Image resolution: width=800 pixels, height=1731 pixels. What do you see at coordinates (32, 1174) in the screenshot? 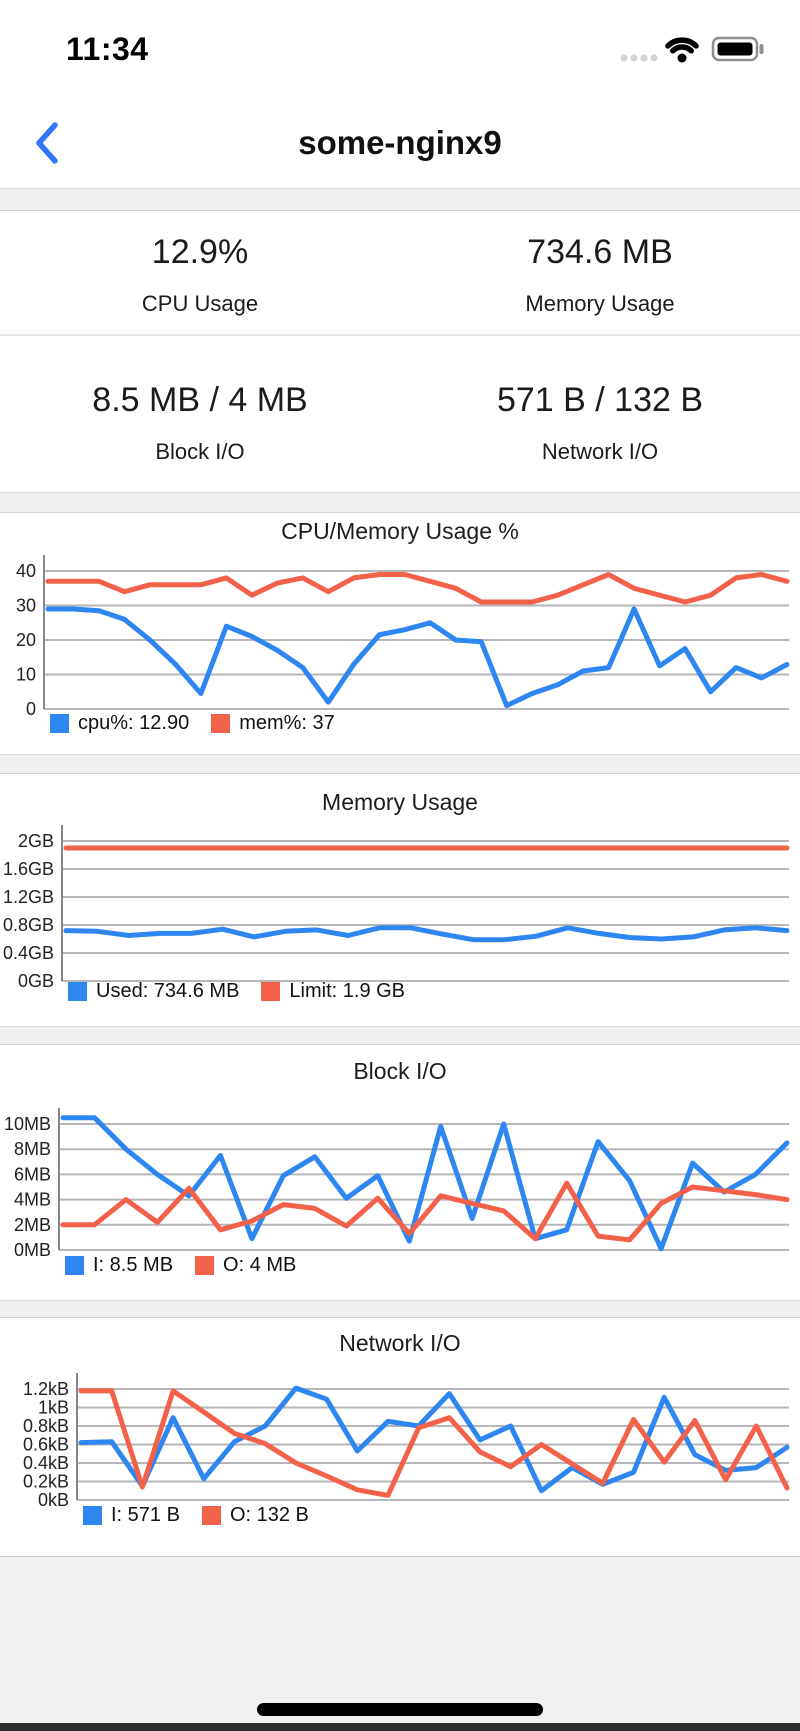
I see `svg-text: 6MB` at bounding box center [32, 1174].